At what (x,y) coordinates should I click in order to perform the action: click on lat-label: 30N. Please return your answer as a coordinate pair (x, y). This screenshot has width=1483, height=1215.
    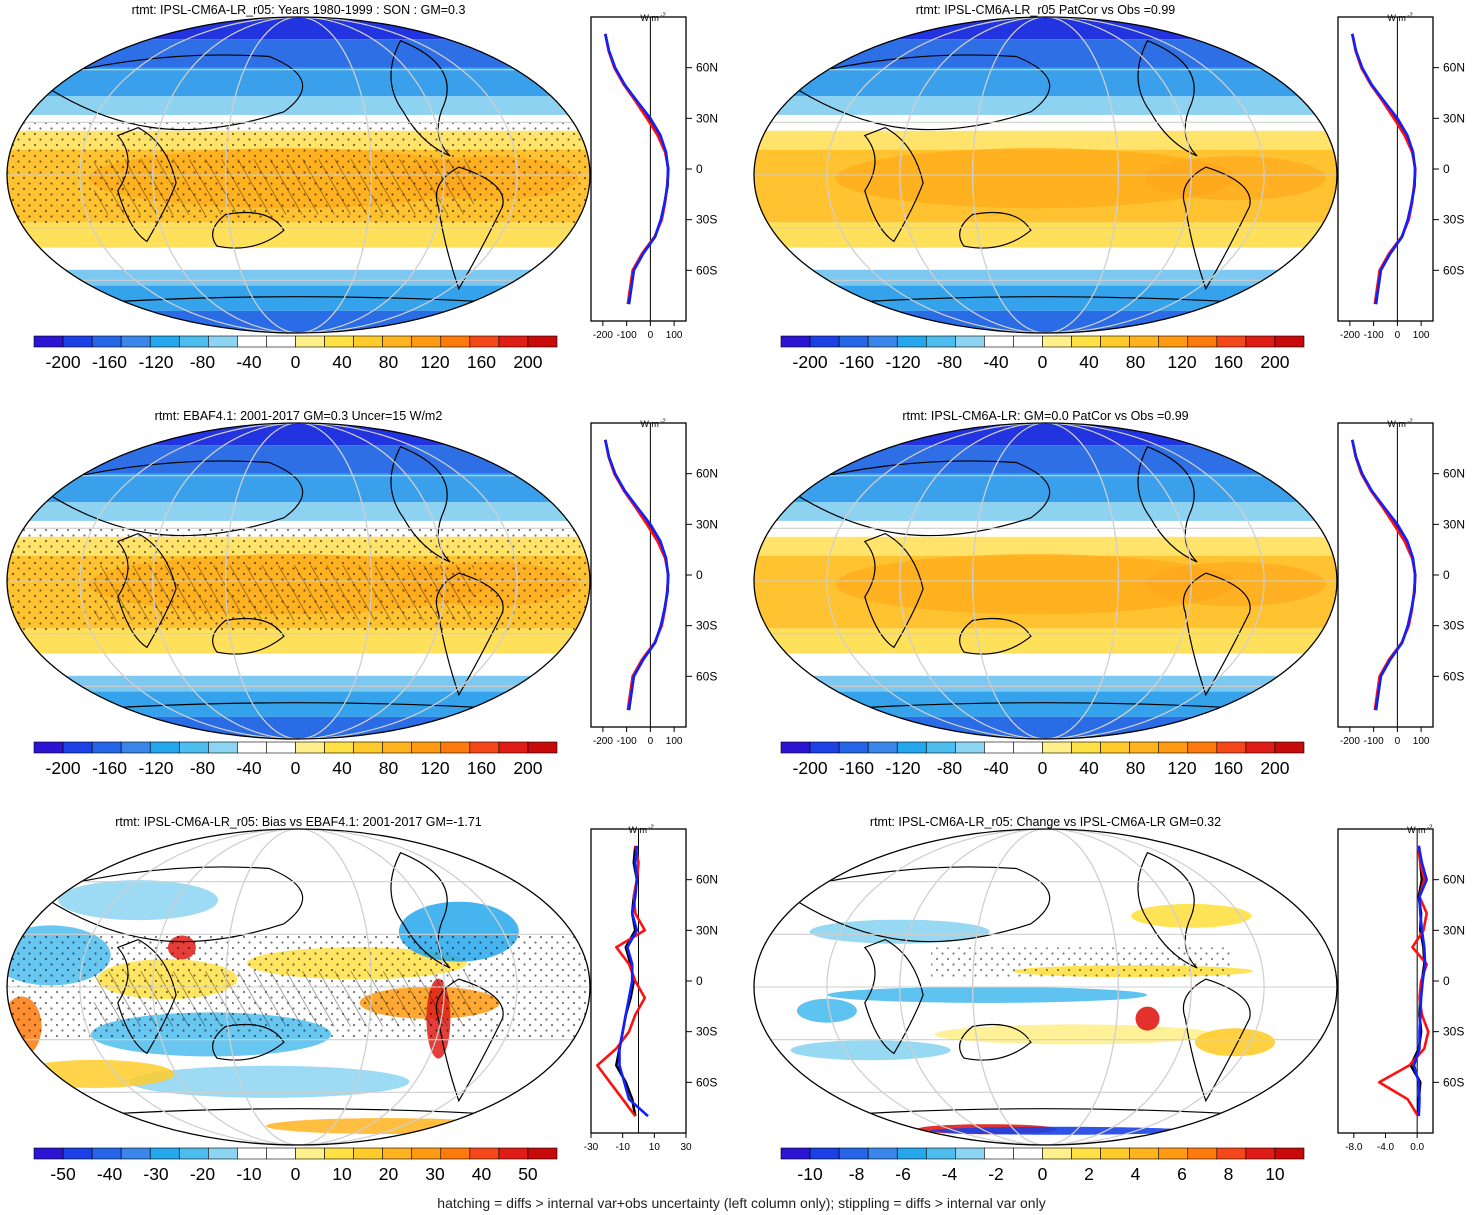
    Looking at the image, I should click on (707, 118).